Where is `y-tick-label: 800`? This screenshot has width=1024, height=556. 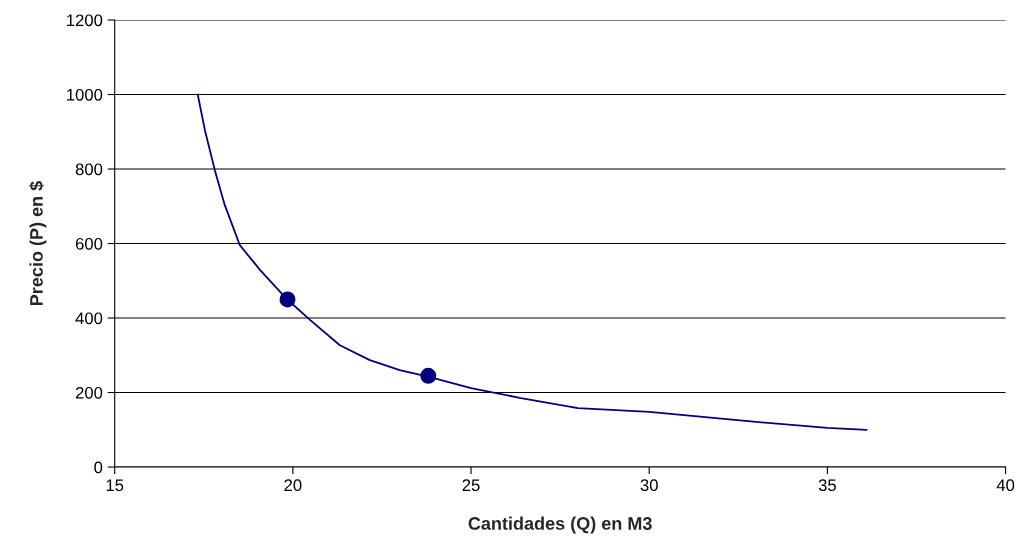 y-tick-label: 800 is located at coordinates (89, 169).